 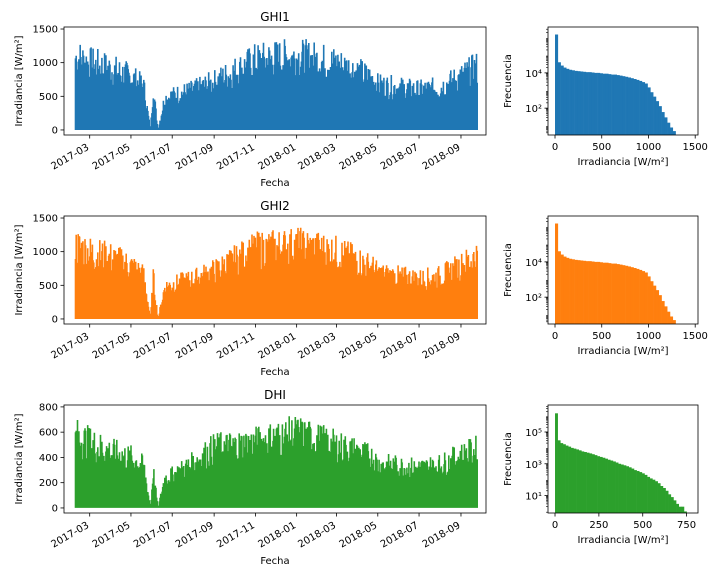 What do you see at coordinates (45, 63) in the screenshot?
I see `y-tick-label: 1000` at bounding box center [45, 63].